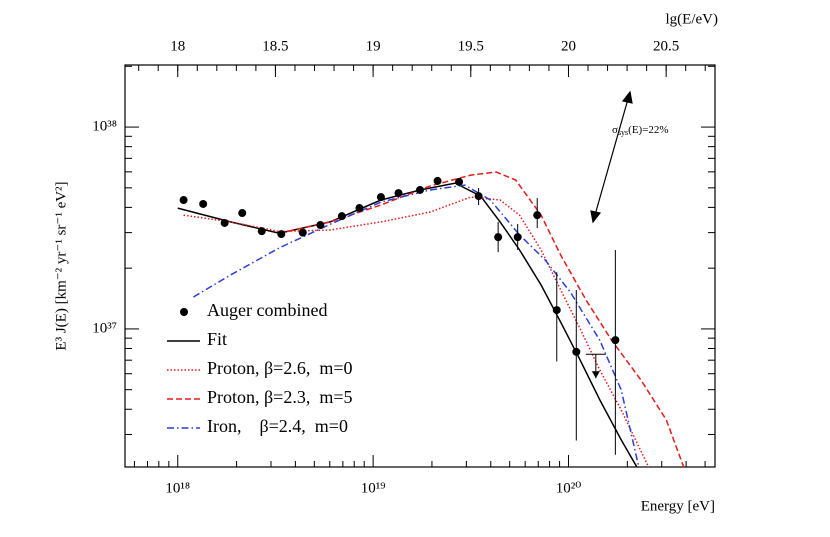  I want to click on x2-axis-label: lg(E/eV), so click(692, 19).